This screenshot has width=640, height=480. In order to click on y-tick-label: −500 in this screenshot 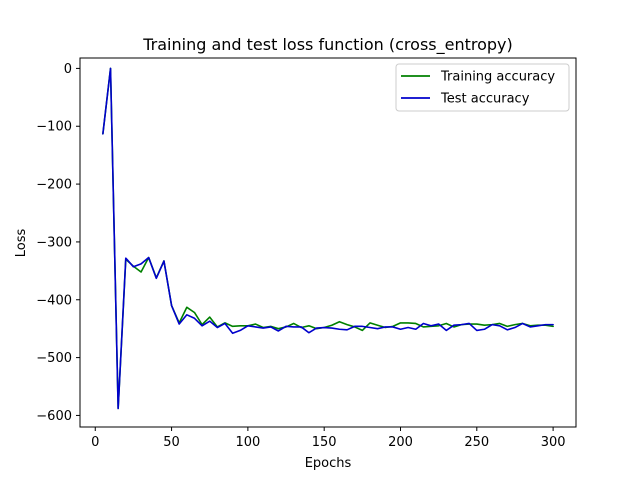, I will do `click(54, 358)`.